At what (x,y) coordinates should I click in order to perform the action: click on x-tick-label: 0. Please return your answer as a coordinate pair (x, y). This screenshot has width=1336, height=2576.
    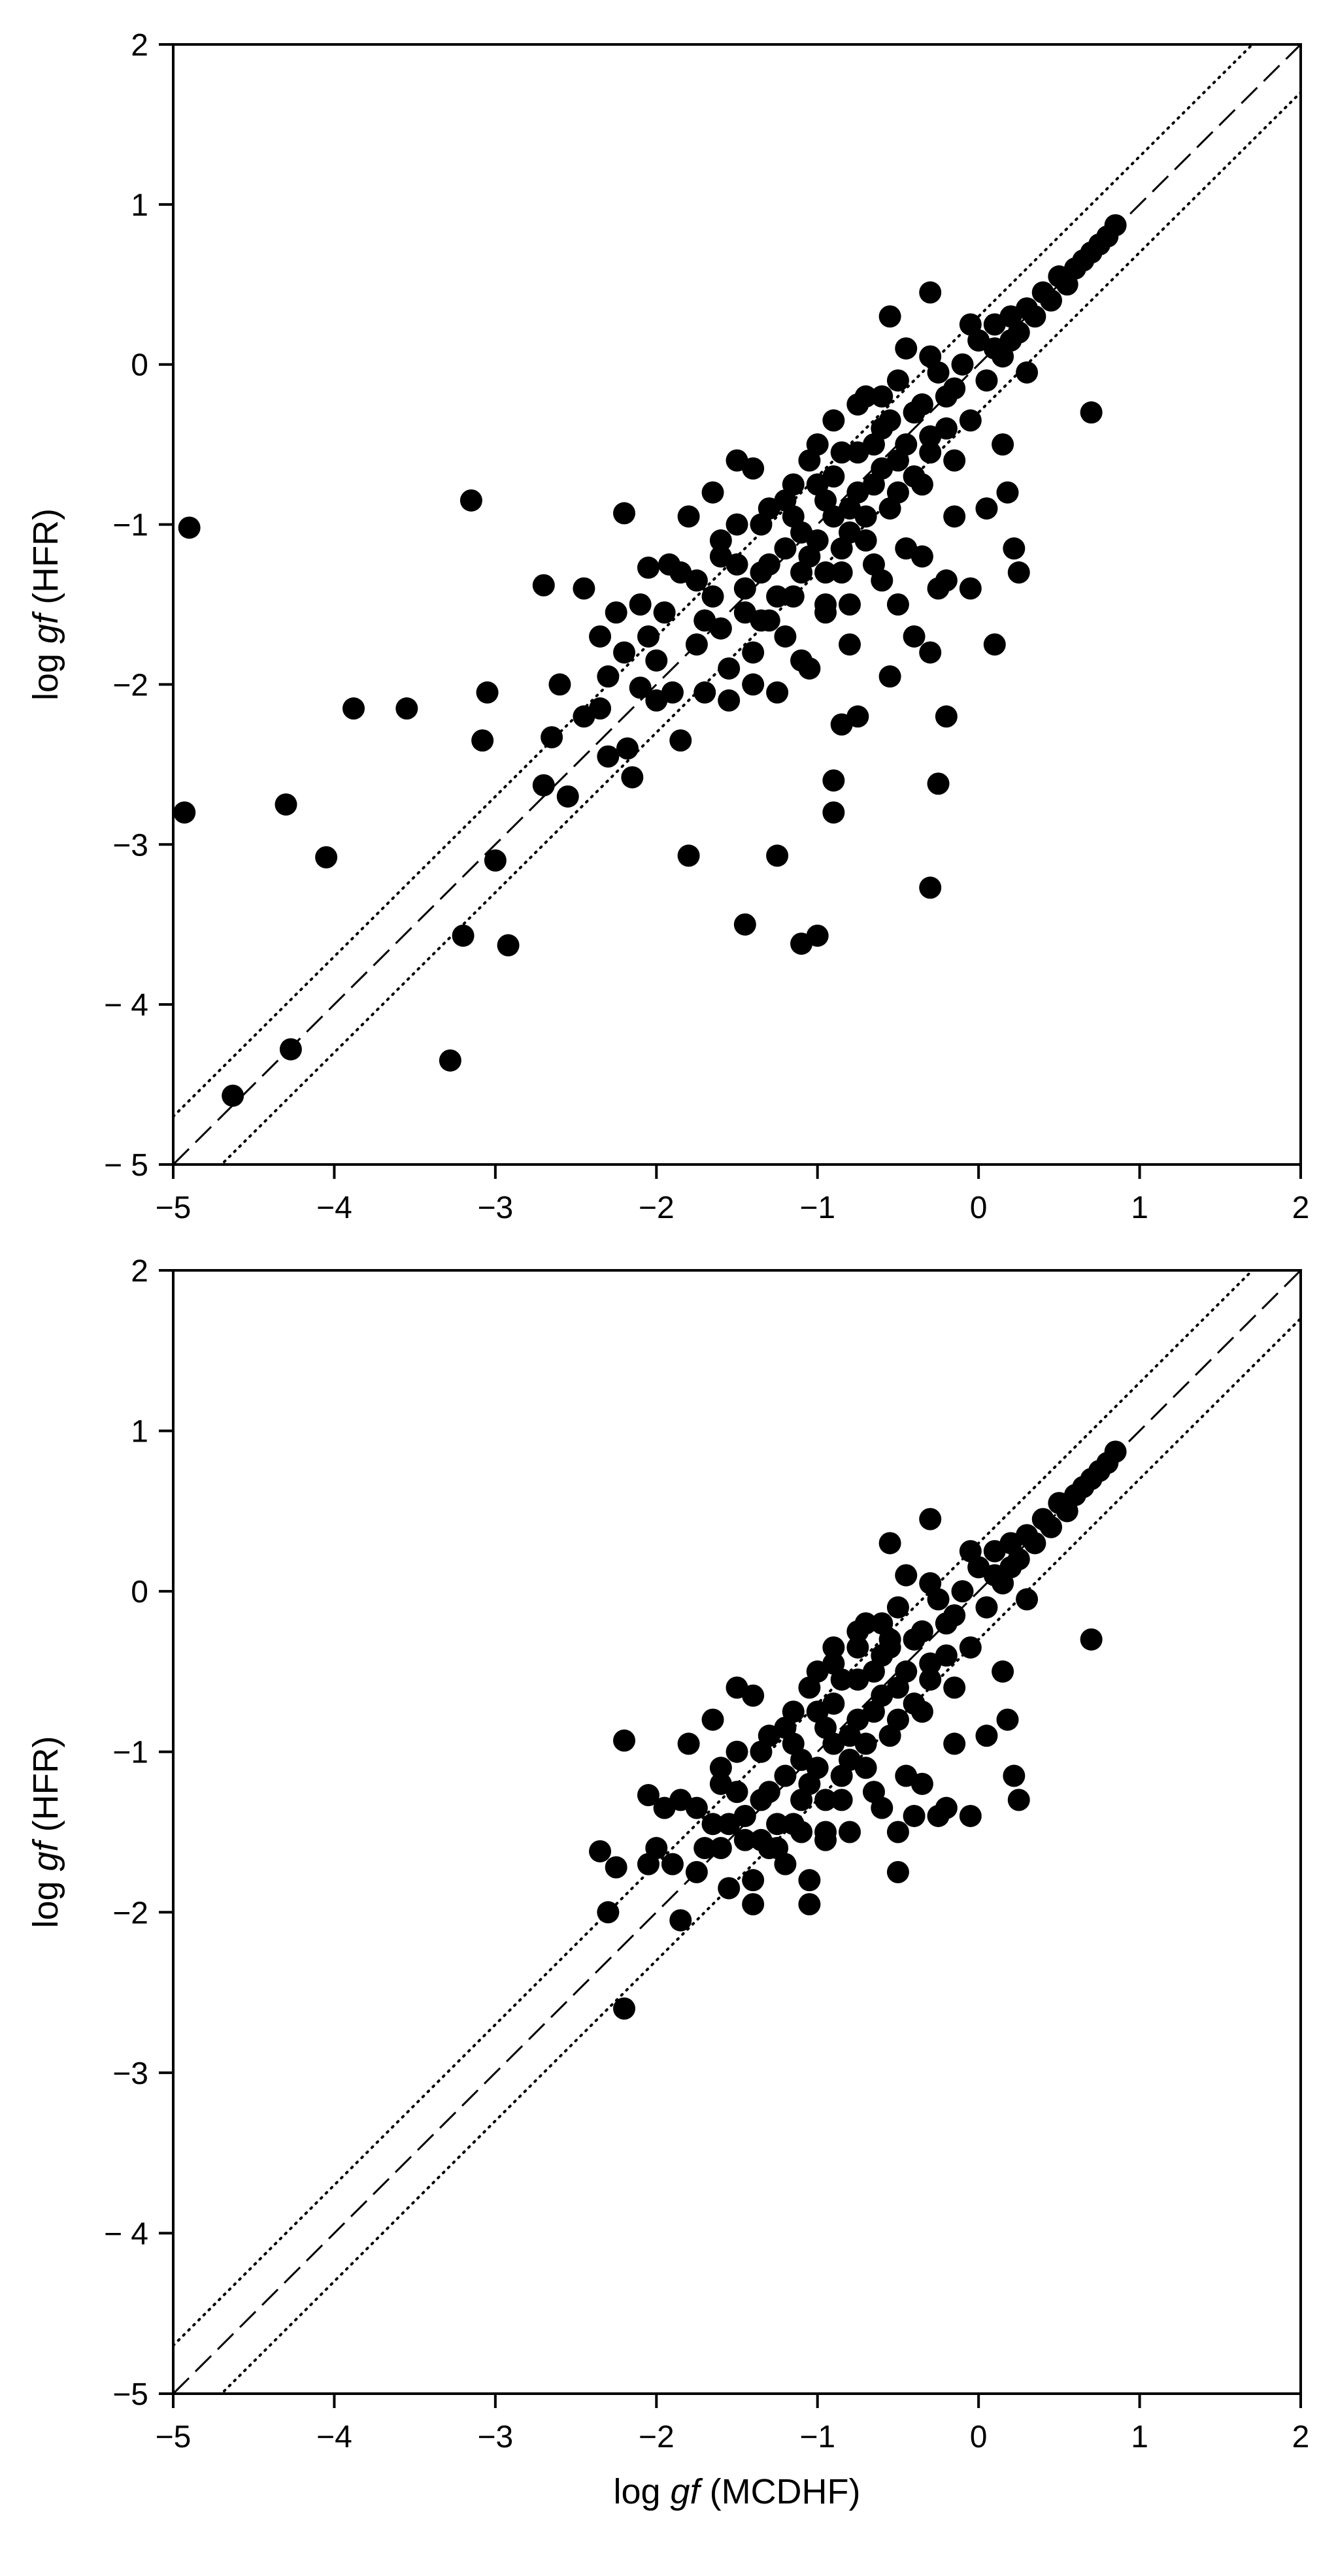
    Looking at the image, I should click on (979, 2437).